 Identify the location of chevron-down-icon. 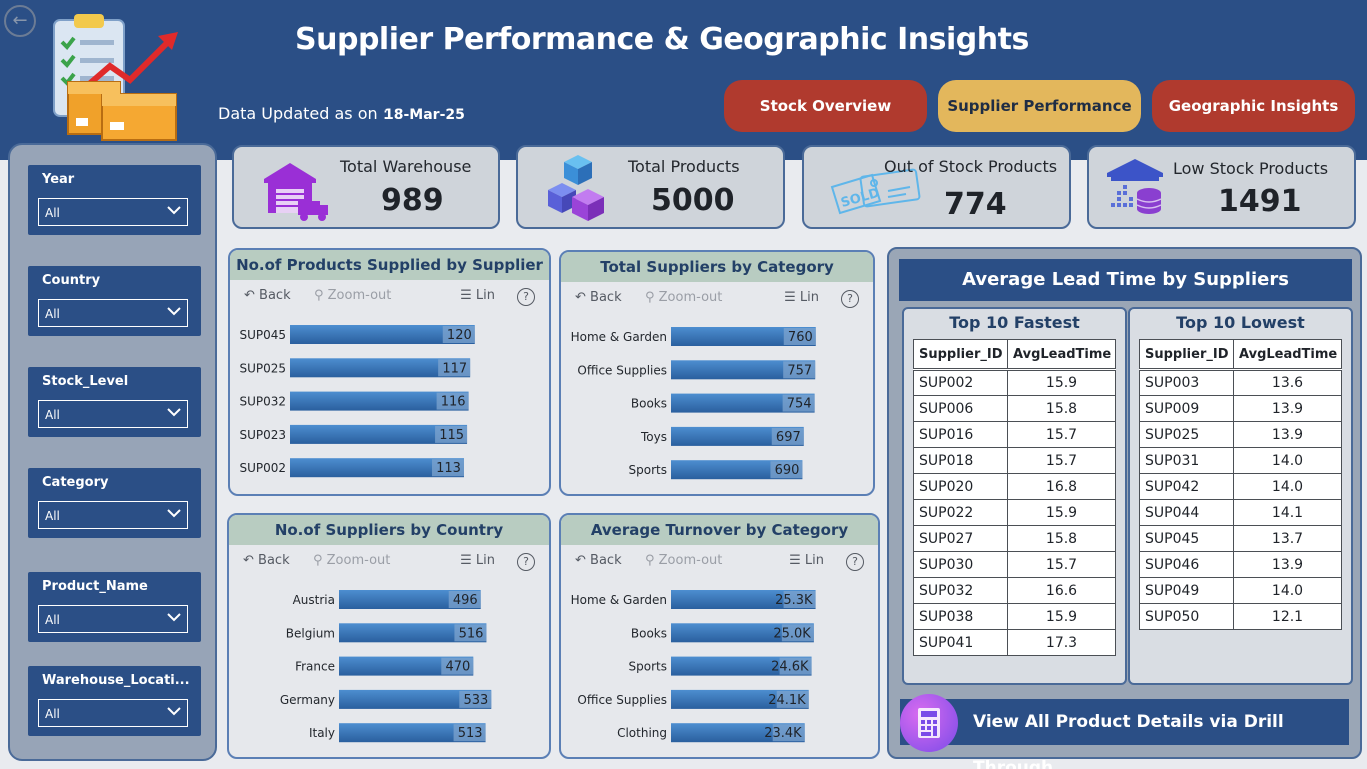
(174, 513).